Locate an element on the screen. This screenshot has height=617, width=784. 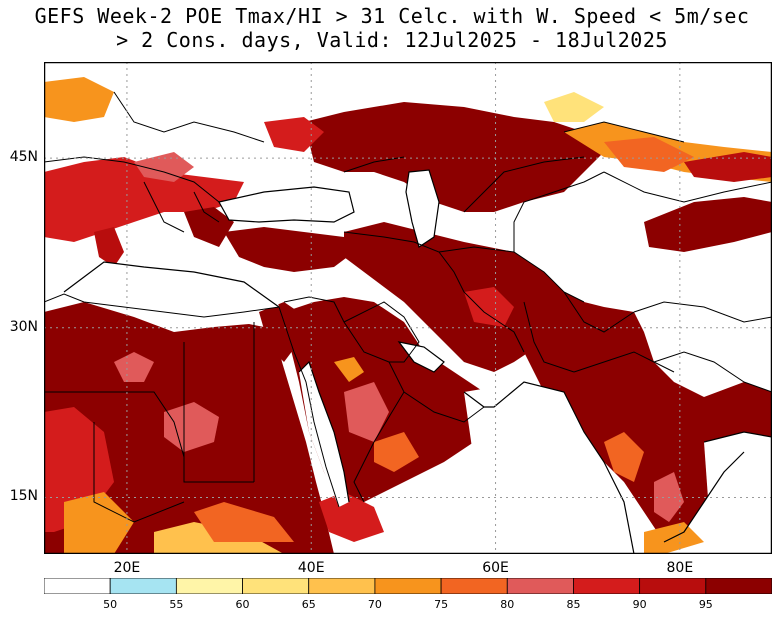
x-tick-label: 20E is located at coordinates (127, 568).